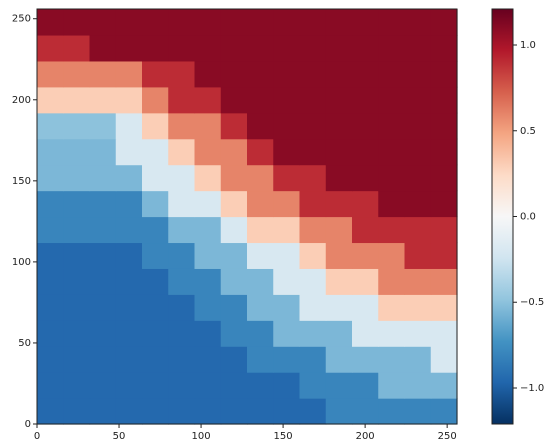 The height and width of the screenshot is (442, 544). I want to click on x-tick-label: 250, so click(447, 436).